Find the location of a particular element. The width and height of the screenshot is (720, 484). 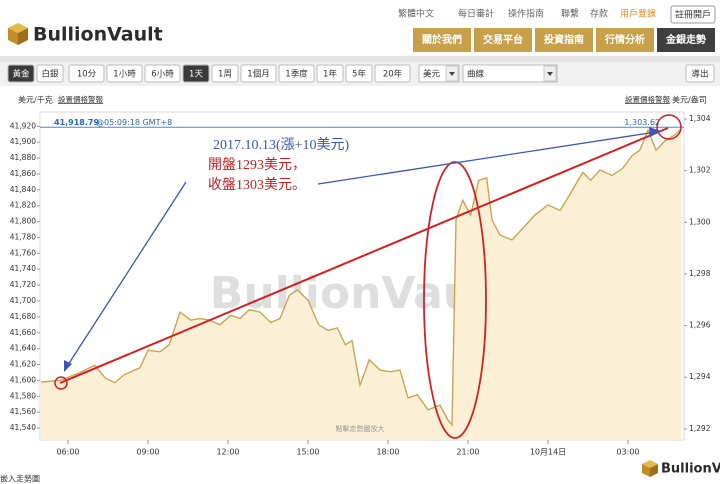

x-tick-label: 18:00 is located at coordinates (387, 452).